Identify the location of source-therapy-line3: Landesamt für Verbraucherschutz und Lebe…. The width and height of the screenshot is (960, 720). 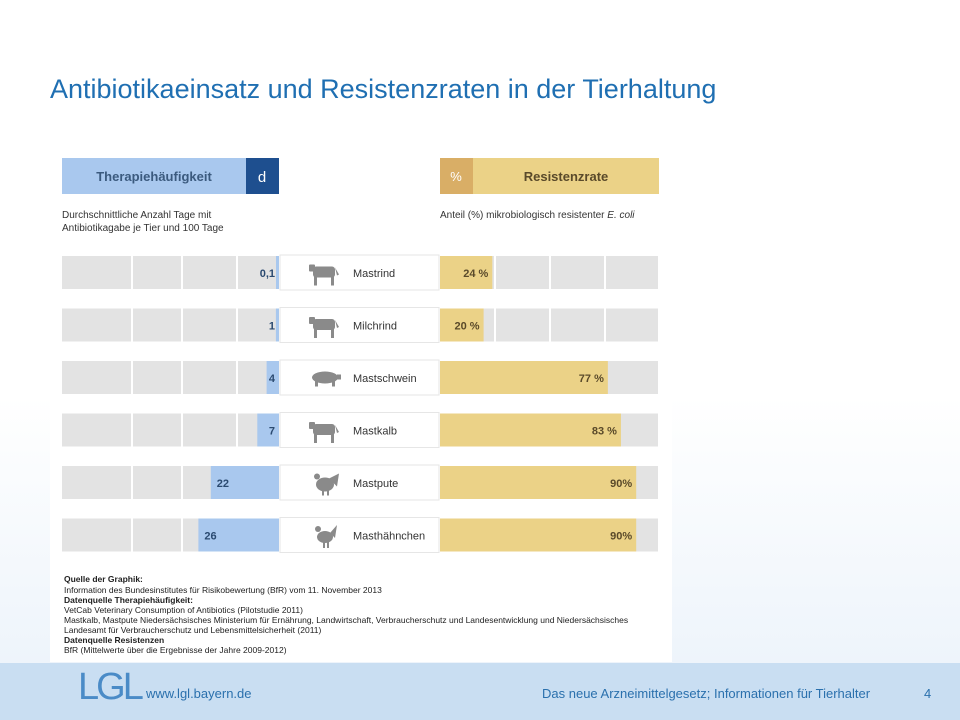
(193, 630).